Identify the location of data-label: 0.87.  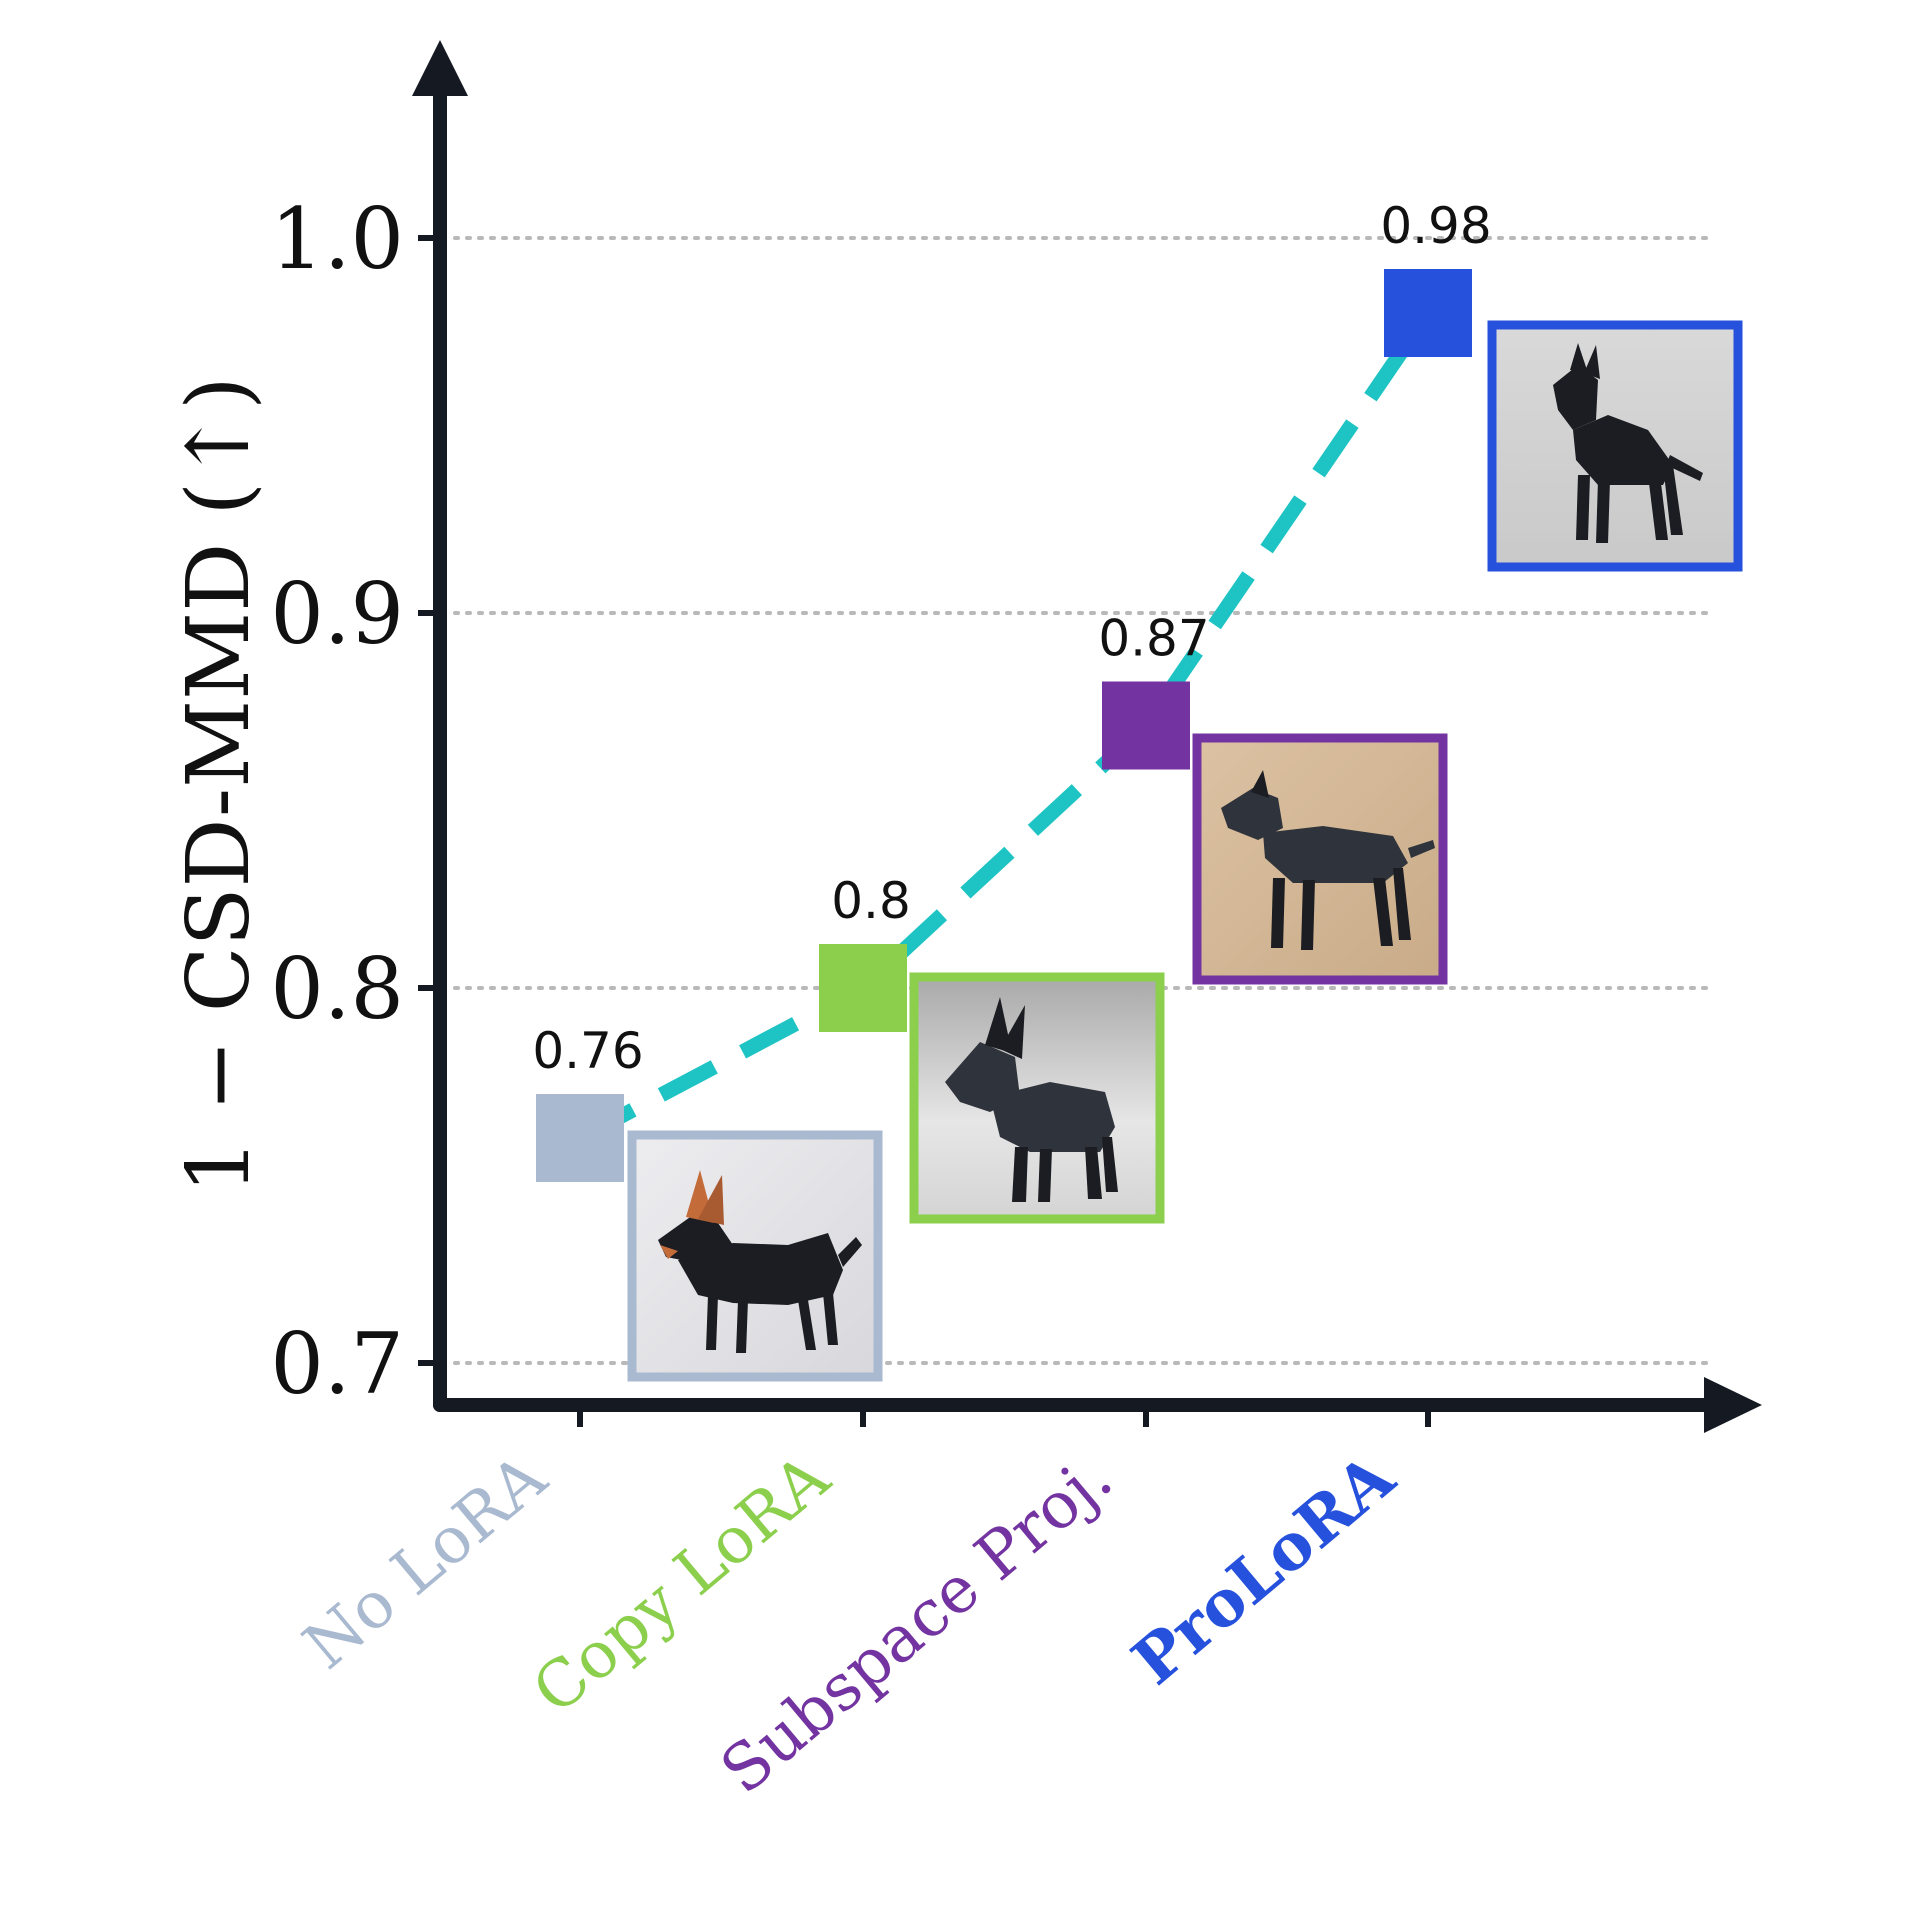
(1153, 639).